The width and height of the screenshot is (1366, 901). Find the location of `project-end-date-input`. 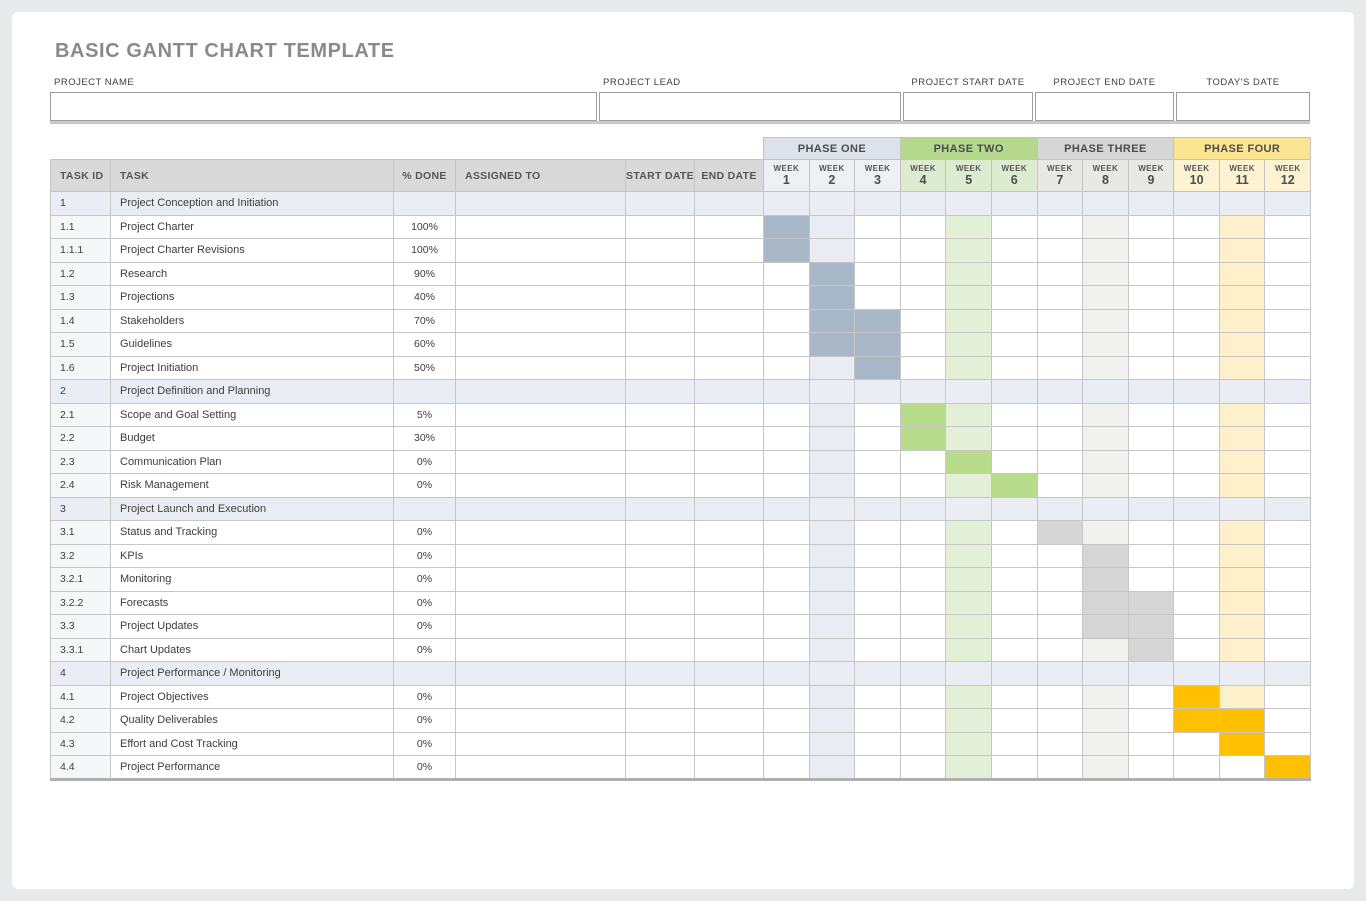

project-end-date-input is located at coordinates (1104, 106).